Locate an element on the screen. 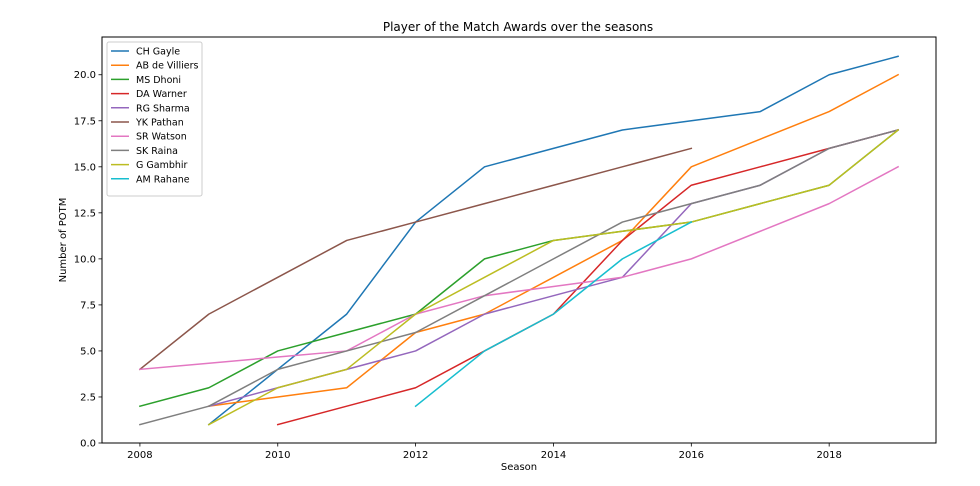 Image resolution: width=980 pixels, height=486 pixels. legend-box is located at coordinates (154, 119).